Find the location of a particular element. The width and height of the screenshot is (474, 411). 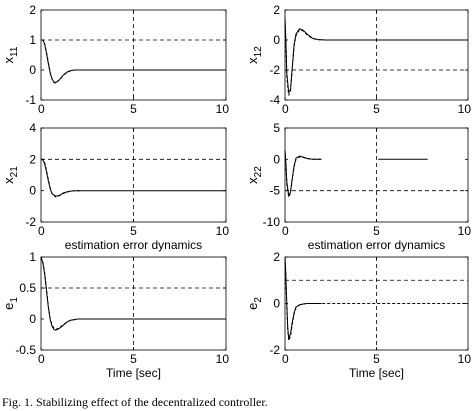

y-tick-label: 0.5 is located at coordinates (27, 288).